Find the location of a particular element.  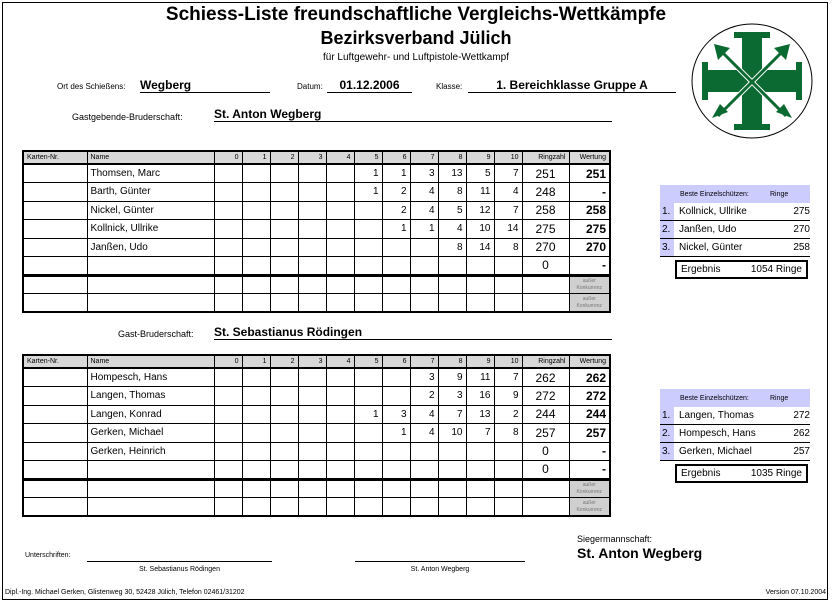

ringzahl-cell: 0 is located at coordinates (545, 266).